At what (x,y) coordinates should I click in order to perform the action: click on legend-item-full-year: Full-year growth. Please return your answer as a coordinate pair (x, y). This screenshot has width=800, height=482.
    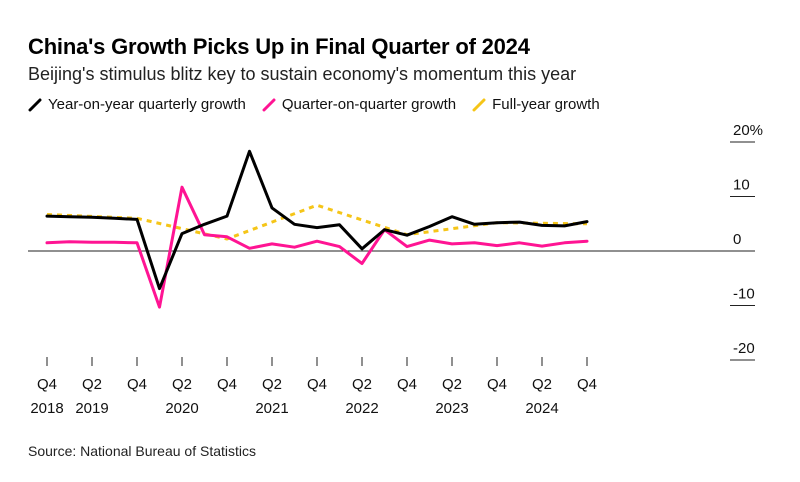
    Looking at the image, I should click on (536, 104).